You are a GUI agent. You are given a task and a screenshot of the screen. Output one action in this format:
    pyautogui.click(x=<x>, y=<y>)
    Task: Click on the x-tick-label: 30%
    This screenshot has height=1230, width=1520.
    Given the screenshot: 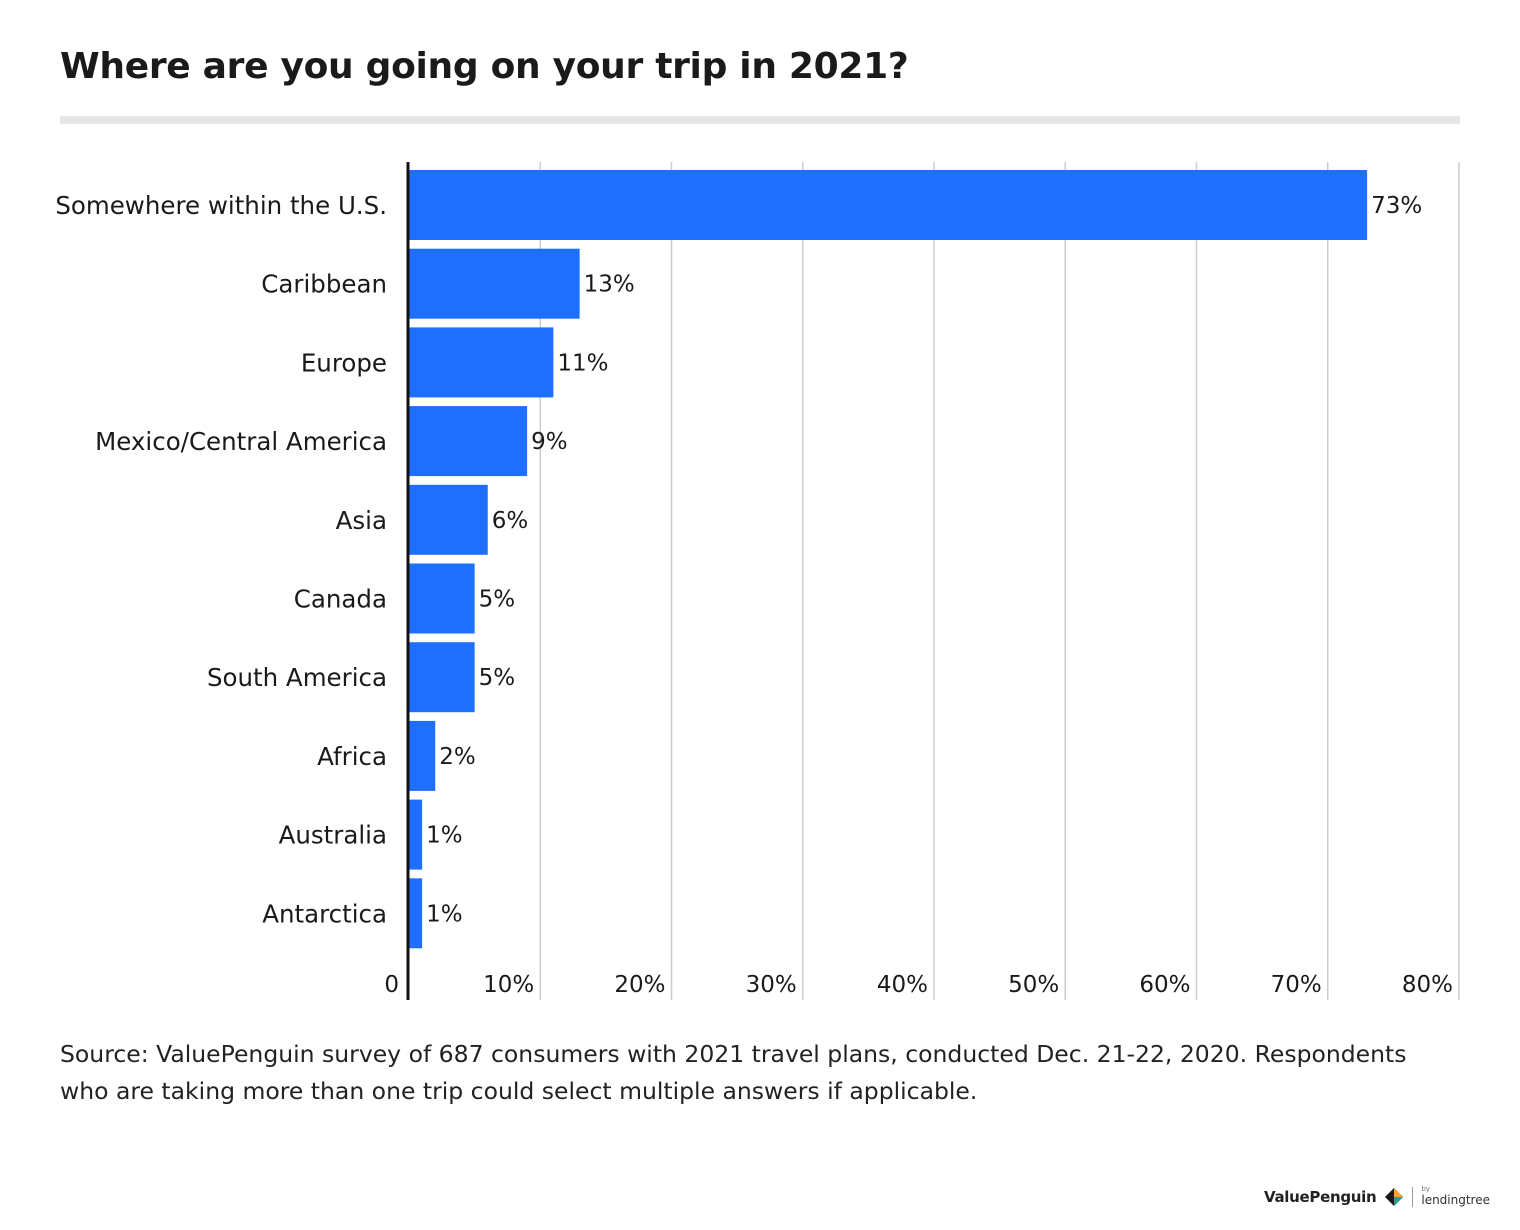 What is the action you would take?
    pyautogui.click(x=771, y=985)
    